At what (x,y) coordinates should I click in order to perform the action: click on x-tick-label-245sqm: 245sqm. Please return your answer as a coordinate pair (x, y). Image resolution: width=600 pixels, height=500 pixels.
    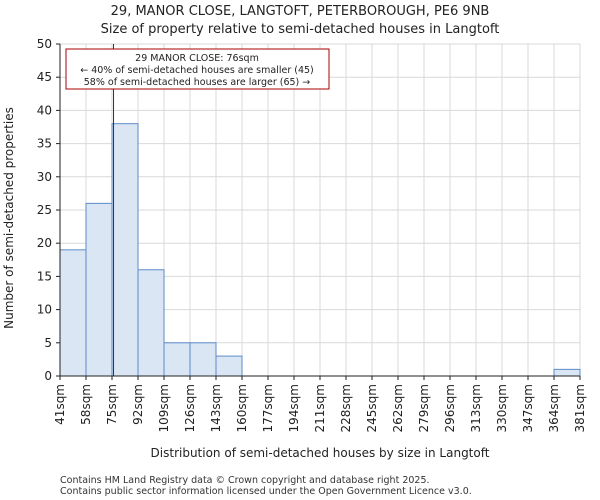
    Looking at the image, I should click on (372, 408).